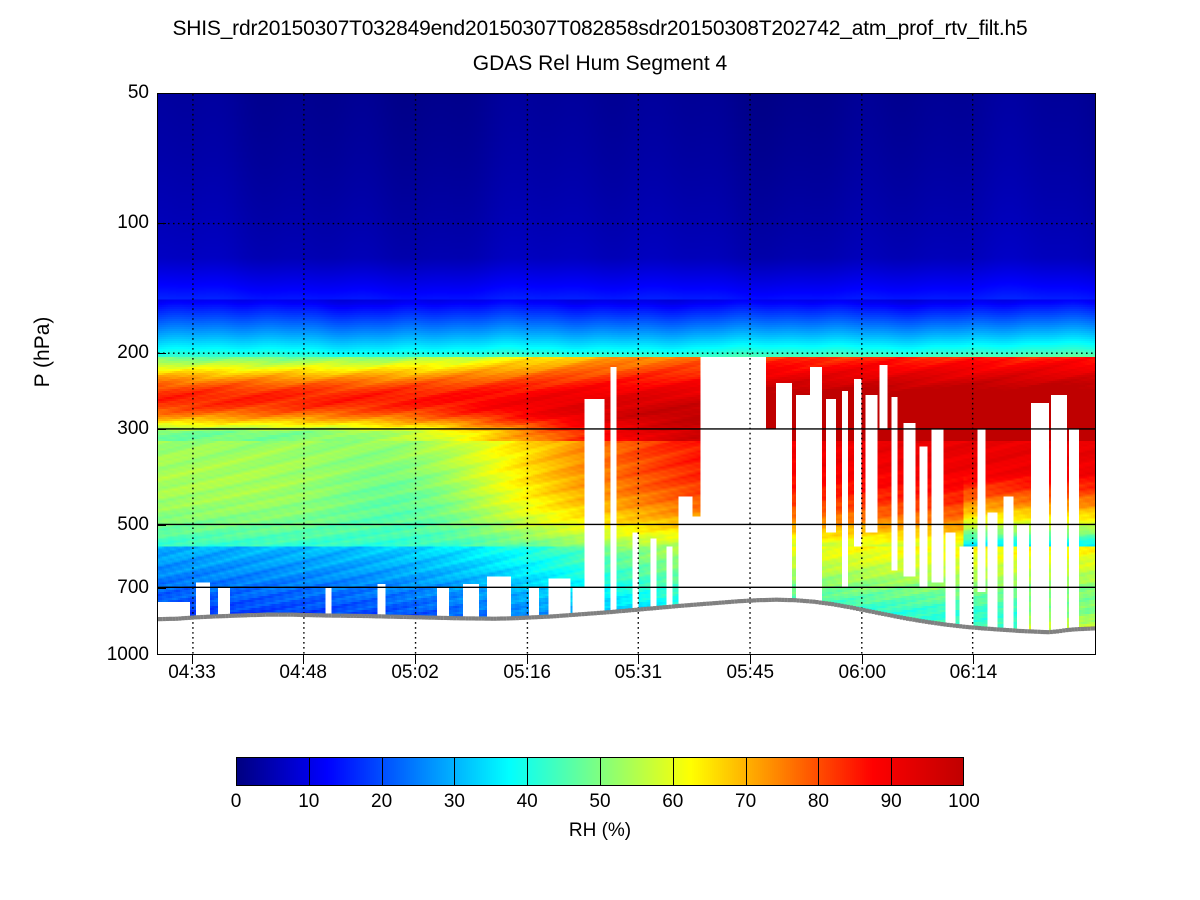 Image resolution: width=1200 pixels, height=900 pixels. What do you see at coordinates (127, 654) in the screenshot?
I see `y-tick-label-1000: 1000` at bounding box center [127, 654].